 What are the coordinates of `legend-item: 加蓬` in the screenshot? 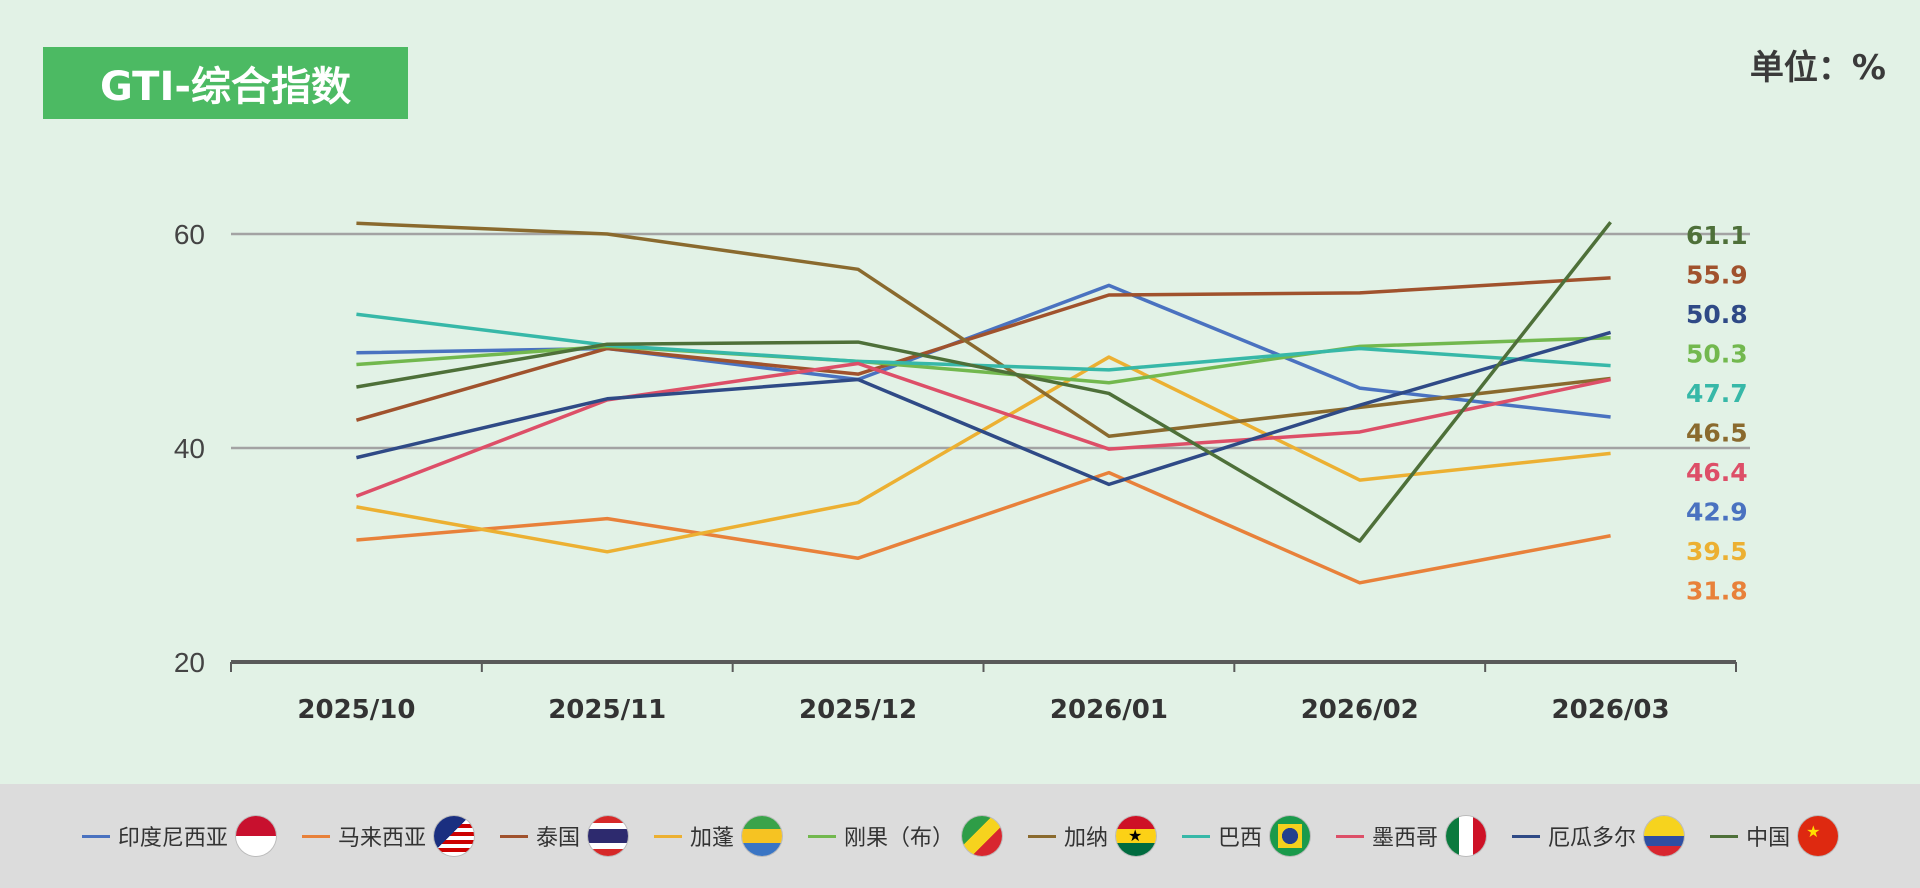 It's located at (717, 836).